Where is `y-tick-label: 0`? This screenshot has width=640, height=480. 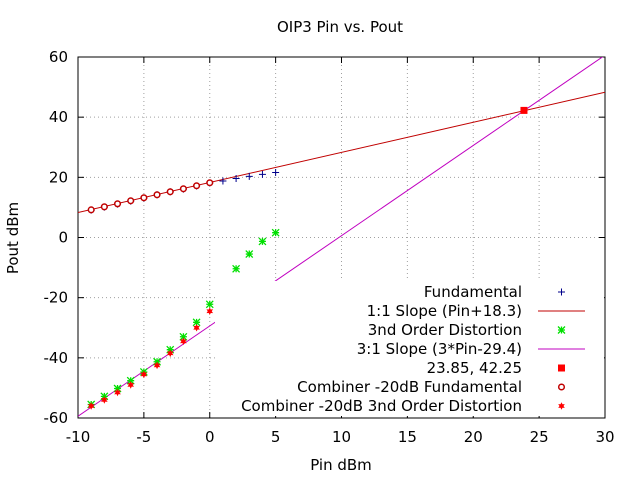
y-tick-label: 0 is located at coordinates (63, 238).